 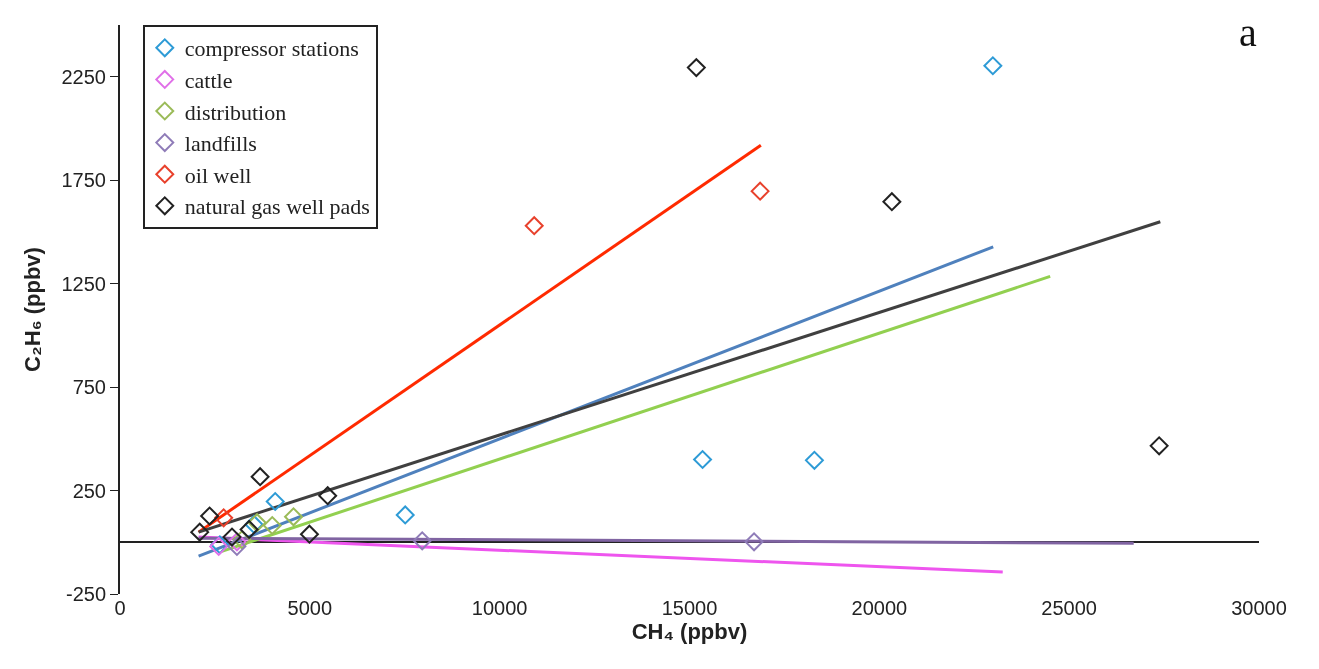 What do you see at coordinates (83, 283) in the screenshot?
I see `y-tick-label: 1250` at bounding box center [83, 283].